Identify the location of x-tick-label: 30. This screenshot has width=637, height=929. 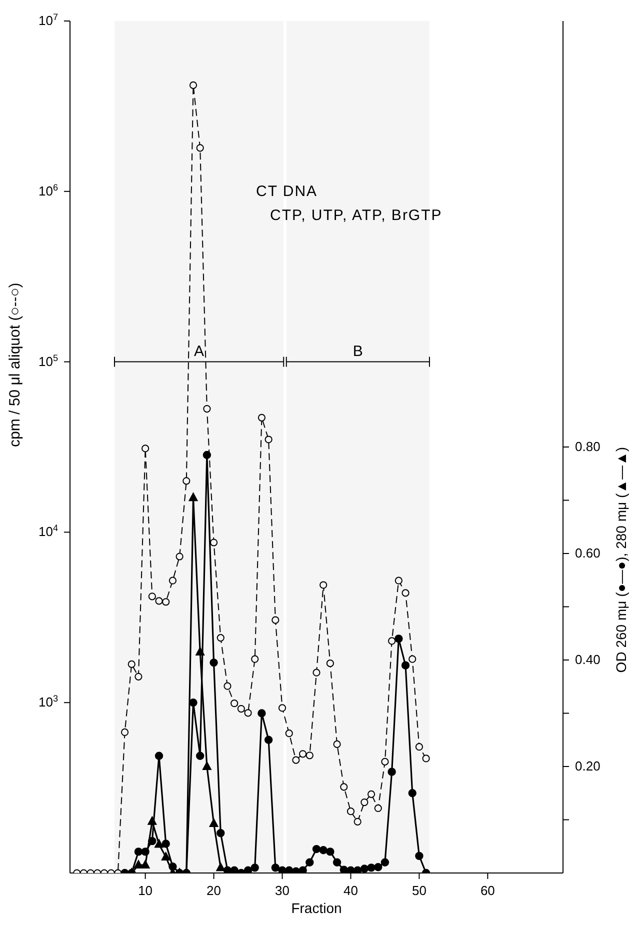
(282, 890).